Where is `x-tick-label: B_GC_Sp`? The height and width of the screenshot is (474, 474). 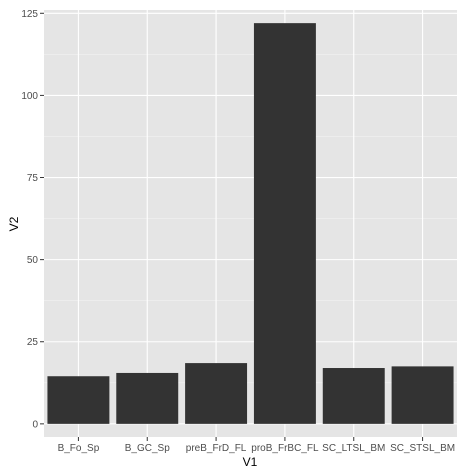
x-tick-label: B_GC_Sp is located at coordinates (147, 448).